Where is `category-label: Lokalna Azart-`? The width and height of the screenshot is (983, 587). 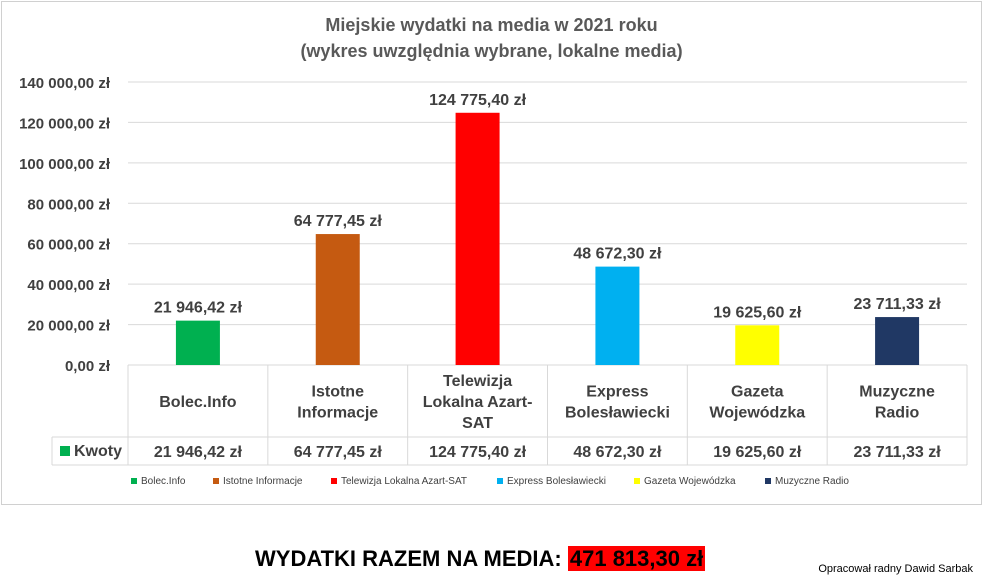
category-label: Lokalna Azart- is located at coordinates (478, 402).